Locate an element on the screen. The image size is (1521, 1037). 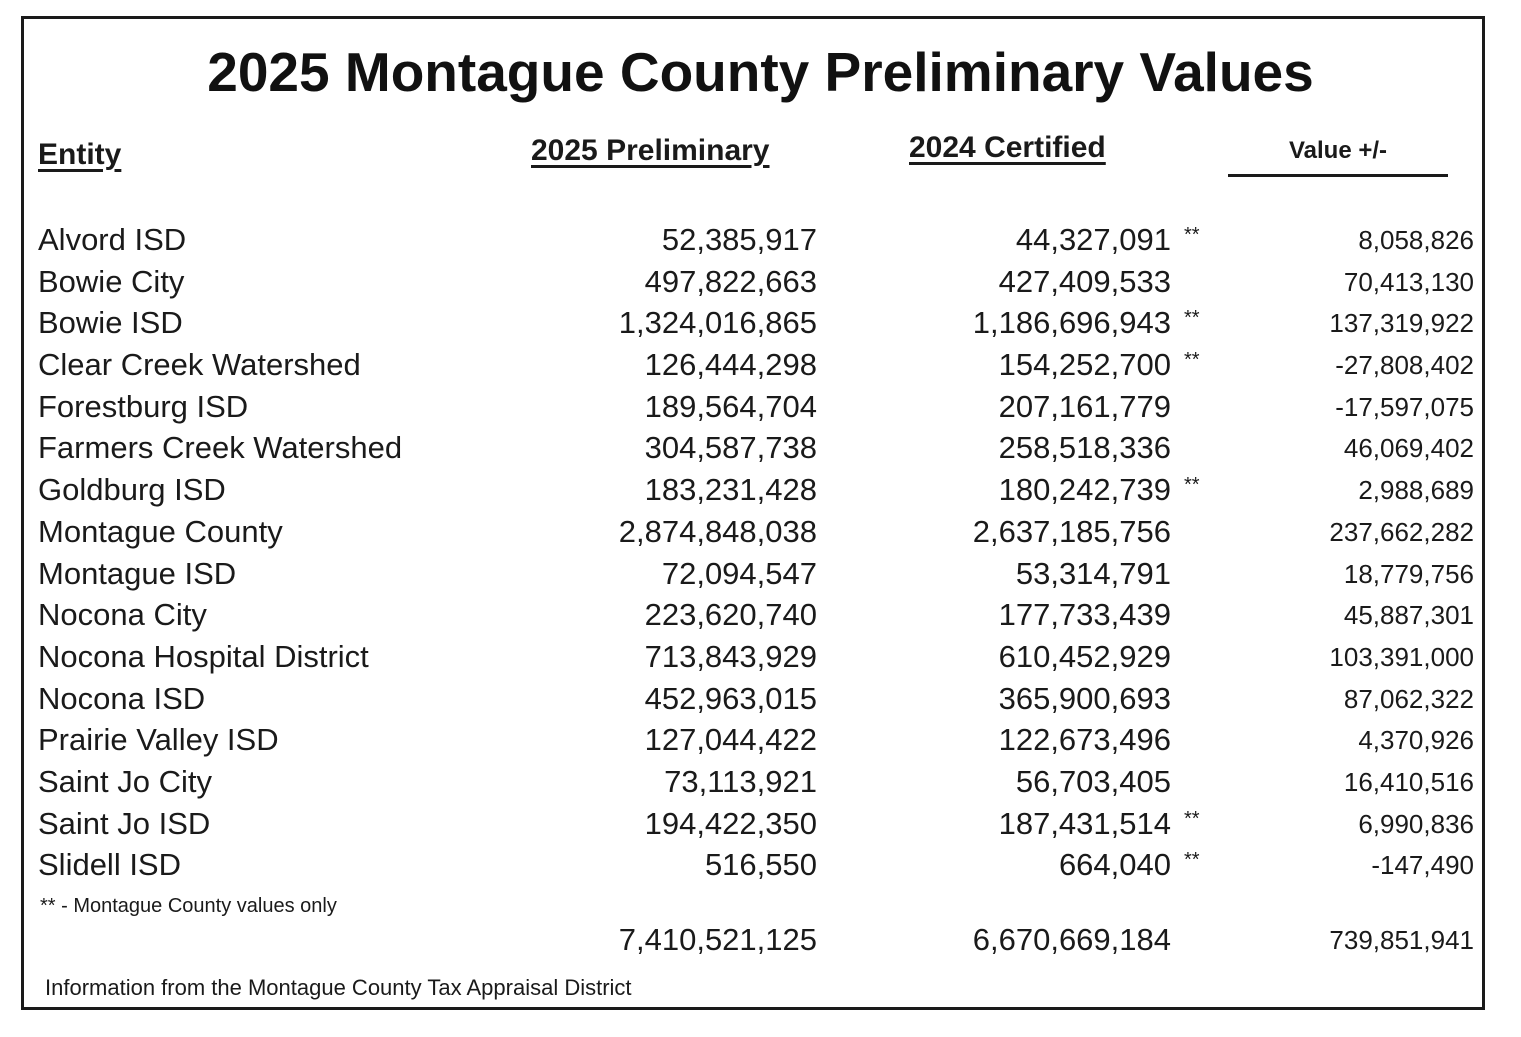
certified-value: 258,518,336 is located at coordinates (1084, 448).